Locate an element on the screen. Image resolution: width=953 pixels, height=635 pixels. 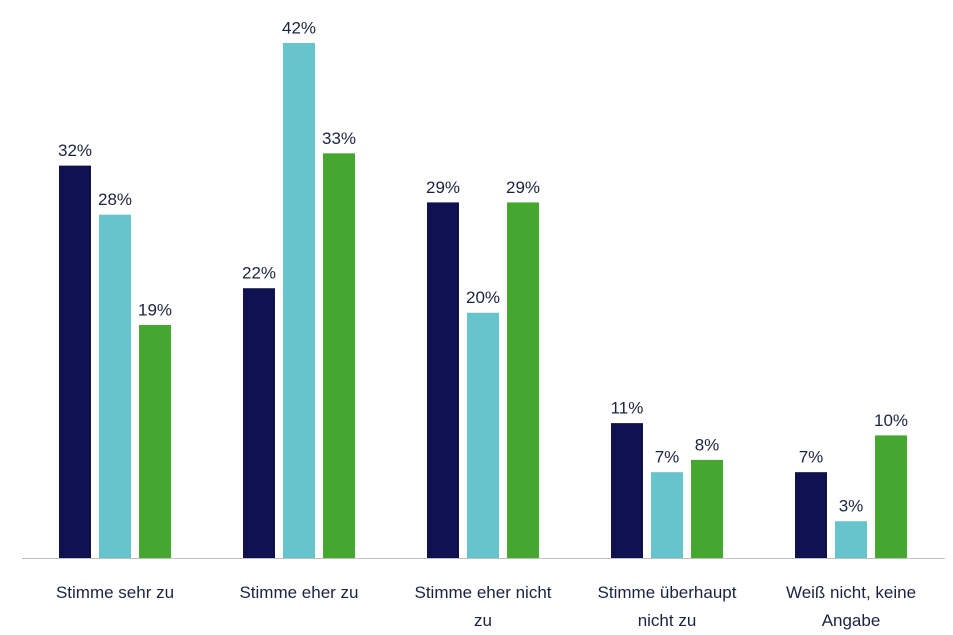
value-label: 33% is located at coordinates (339, 138).